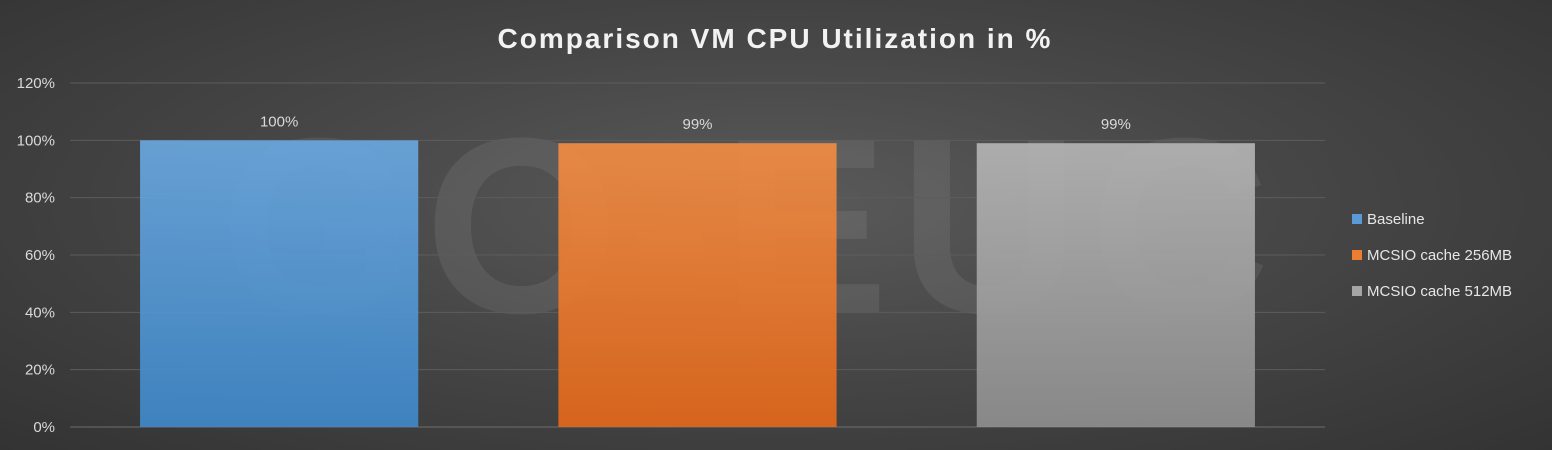  Describe the element at coordinates (36, 140) in the screenshot. I see `y-tick-label: 100%` at that location.